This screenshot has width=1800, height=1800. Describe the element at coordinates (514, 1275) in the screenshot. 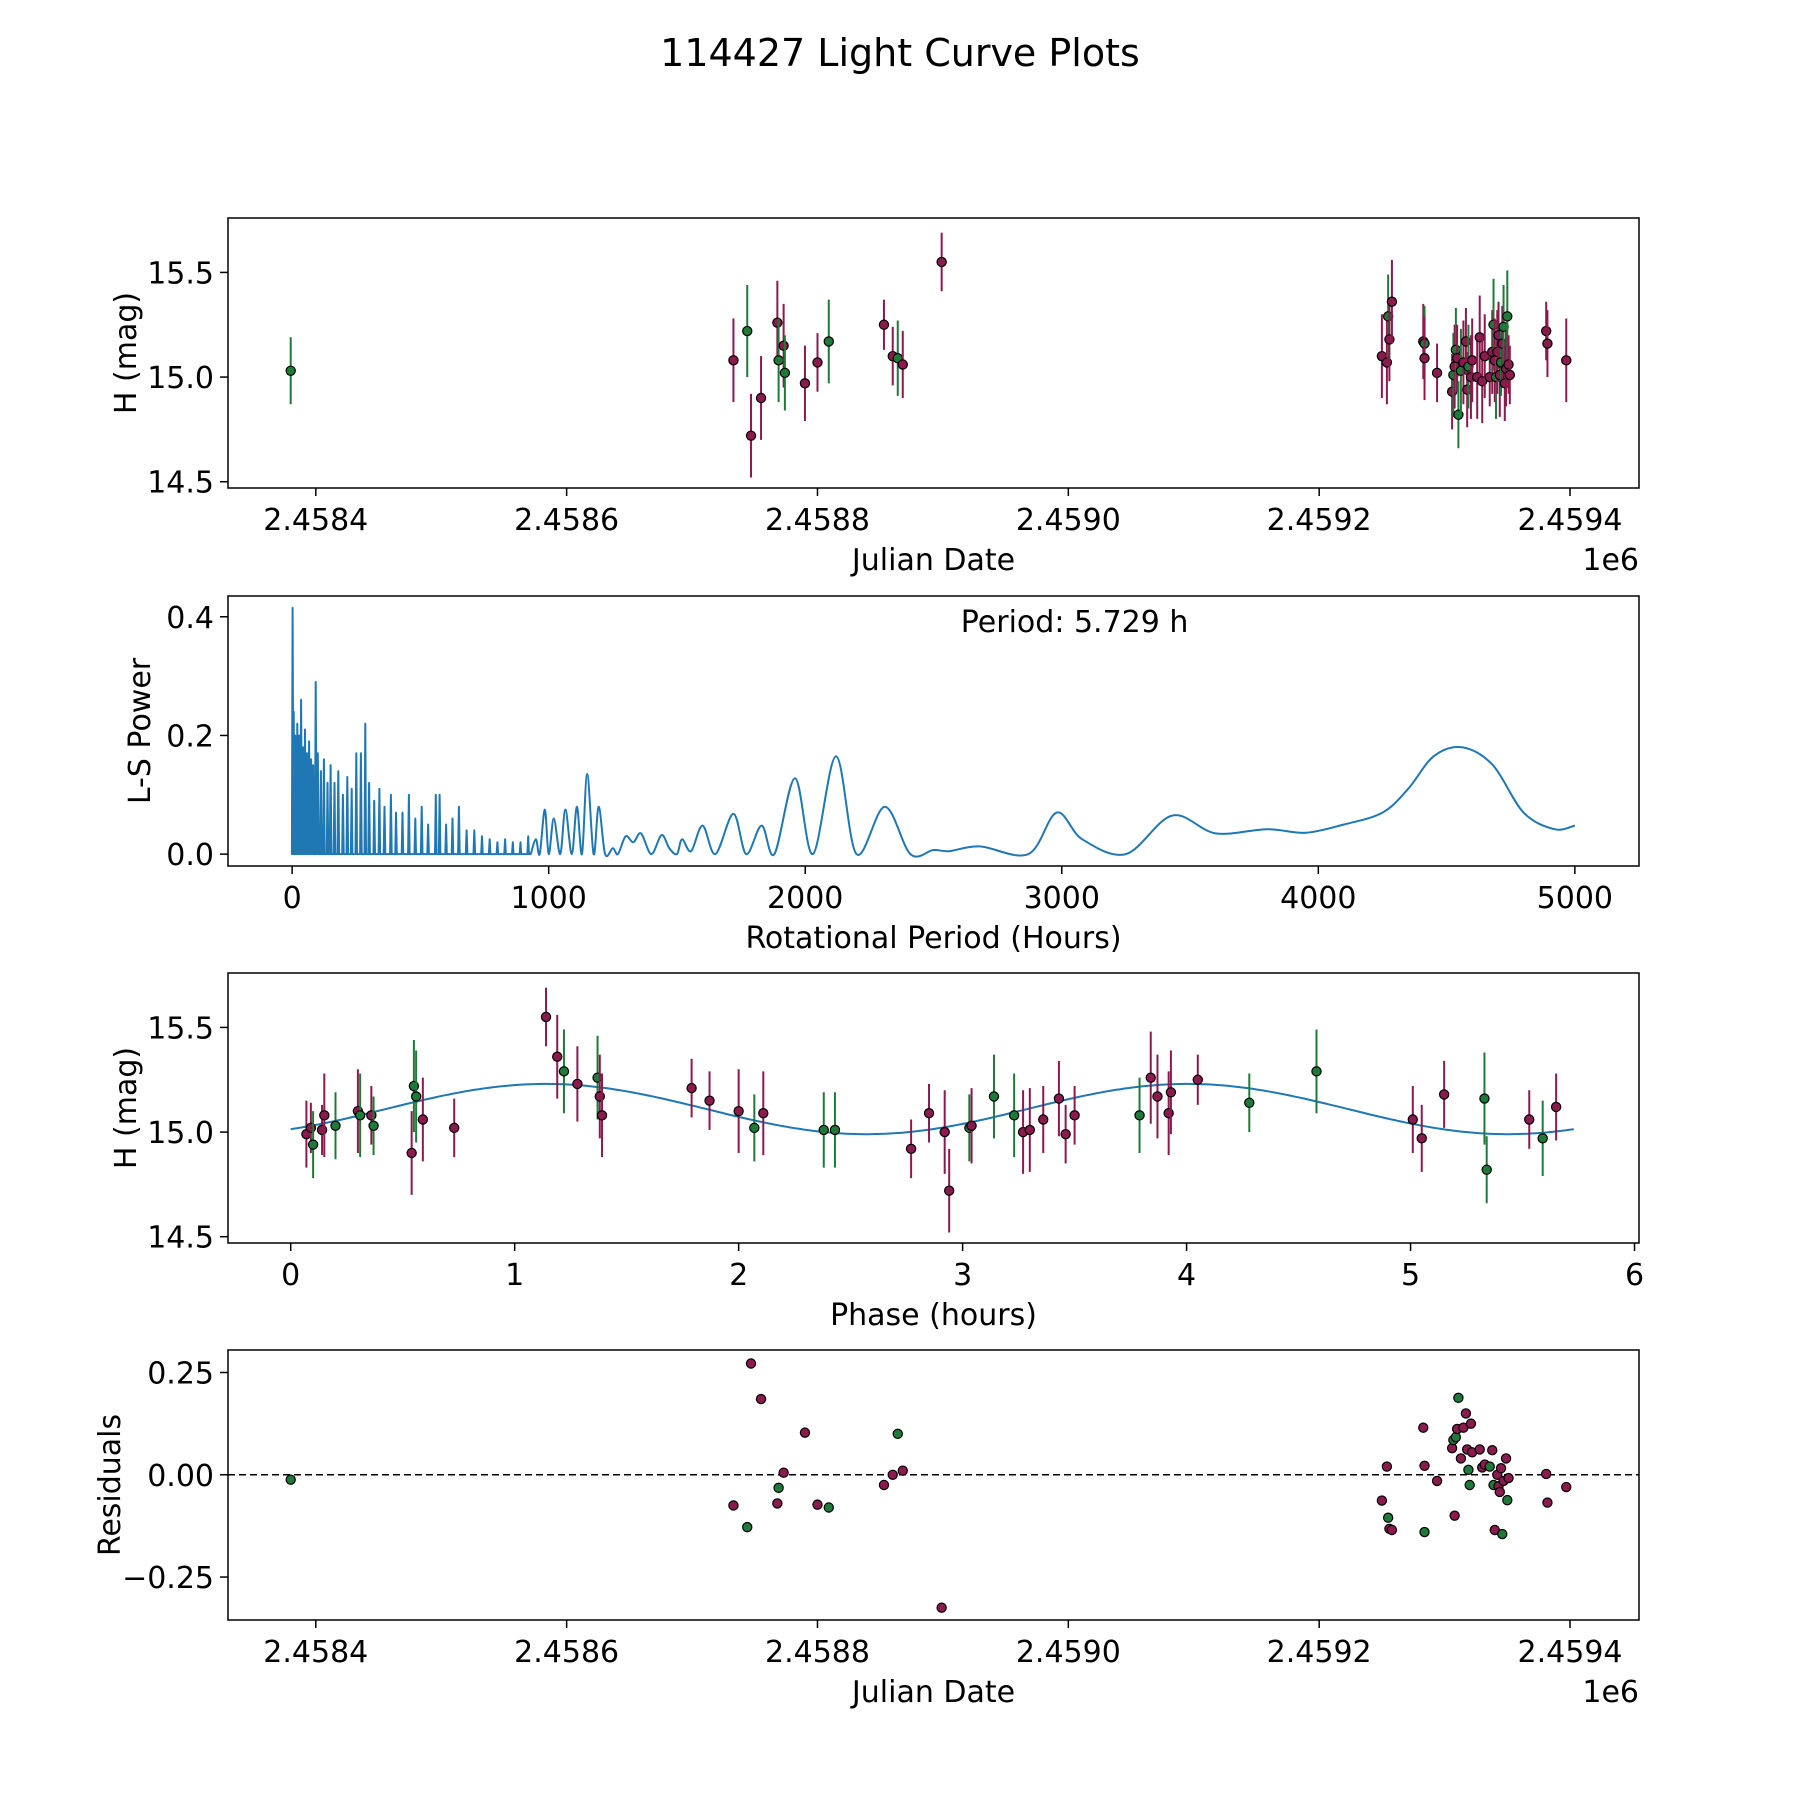

I see `x-tick-label: 1` at that location.